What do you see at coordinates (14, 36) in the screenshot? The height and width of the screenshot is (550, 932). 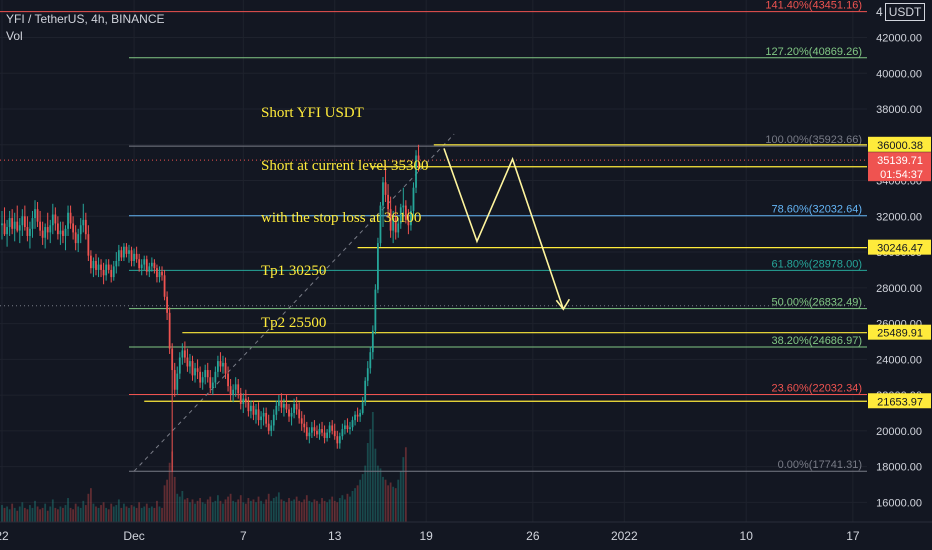 I see `volume-indicator-label: Vol` at bounding box center [14, 36].